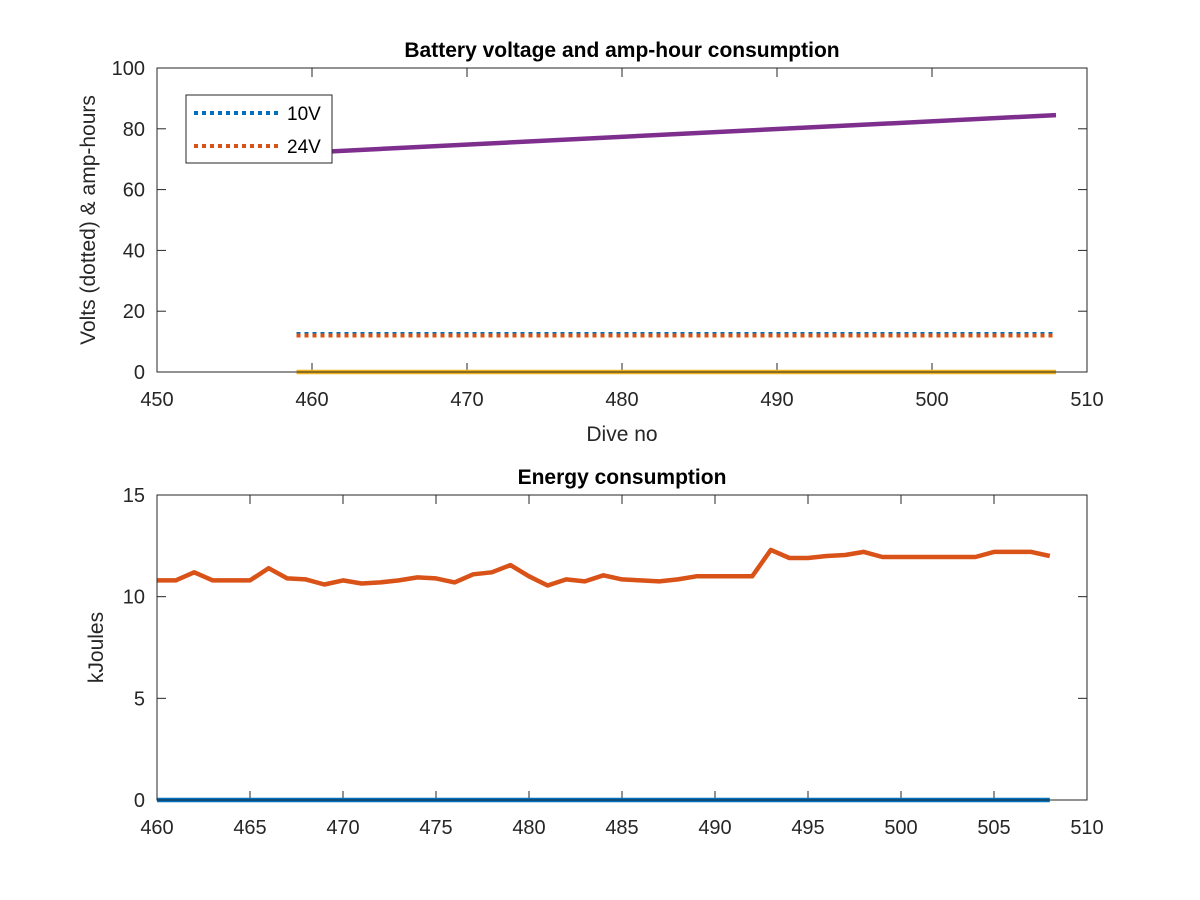 The height and width of the screenshot is (900, 1200). I want to click on energy-y-axis-label: kJoules, so click(96, 647).